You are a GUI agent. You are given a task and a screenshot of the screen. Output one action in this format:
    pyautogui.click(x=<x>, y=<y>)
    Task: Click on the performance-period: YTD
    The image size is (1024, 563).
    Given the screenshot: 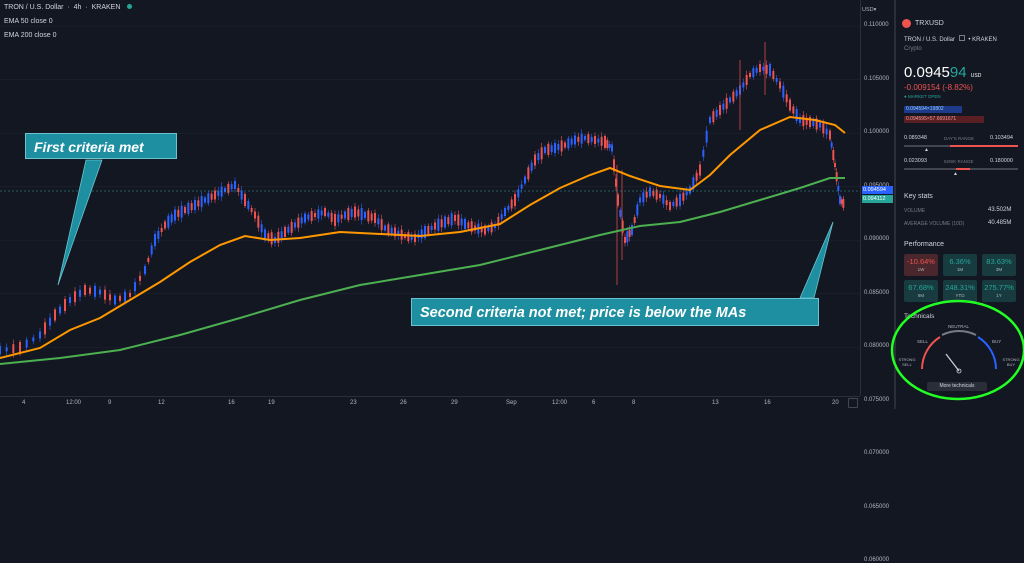 What is the action you would take?
    pyautogui.click(x=960, y=295)
    